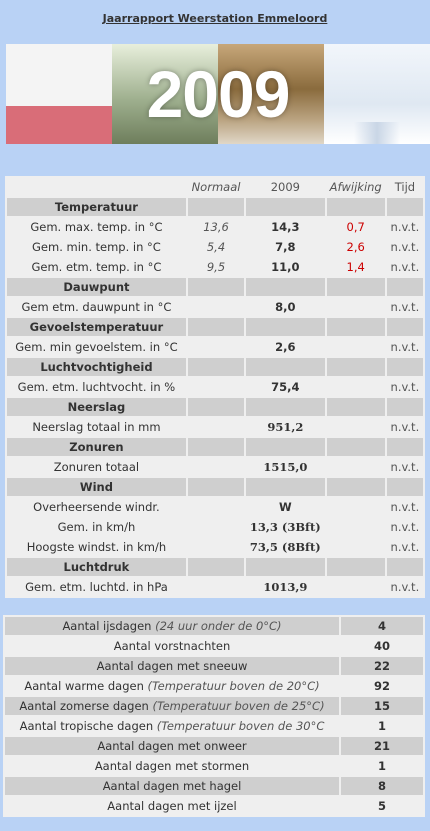 This screenshot has height=831, width=430. I want to click on year-value: 13,3 (3Bft), so click(285, 527).